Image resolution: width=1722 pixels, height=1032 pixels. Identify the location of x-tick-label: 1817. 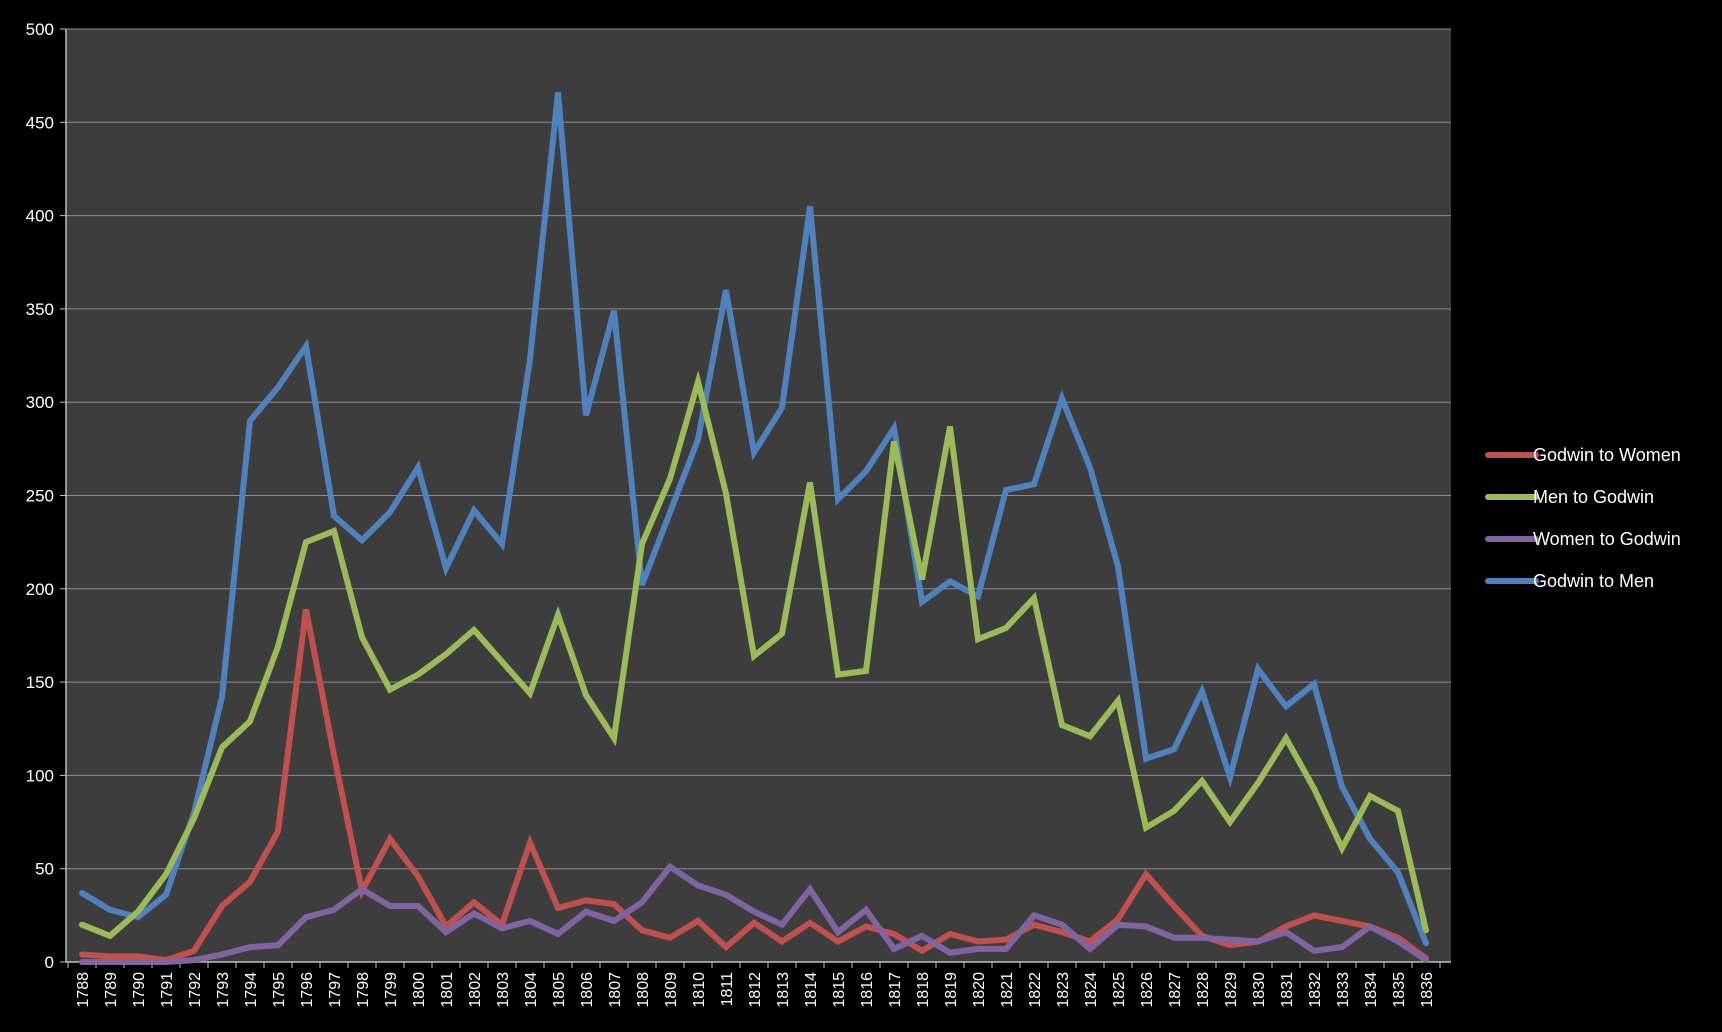
(895, 990).